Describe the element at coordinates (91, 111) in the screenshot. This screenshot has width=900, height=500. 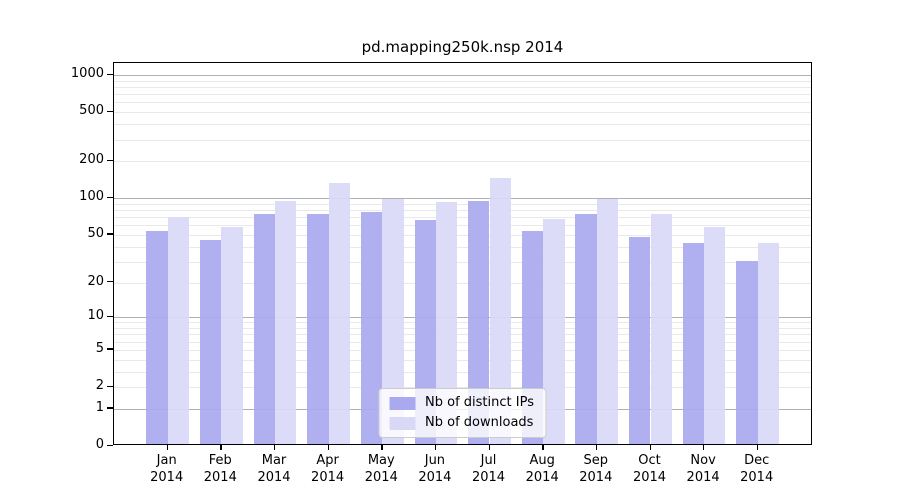
I see `y-axis-tick-label: 500` at that location.